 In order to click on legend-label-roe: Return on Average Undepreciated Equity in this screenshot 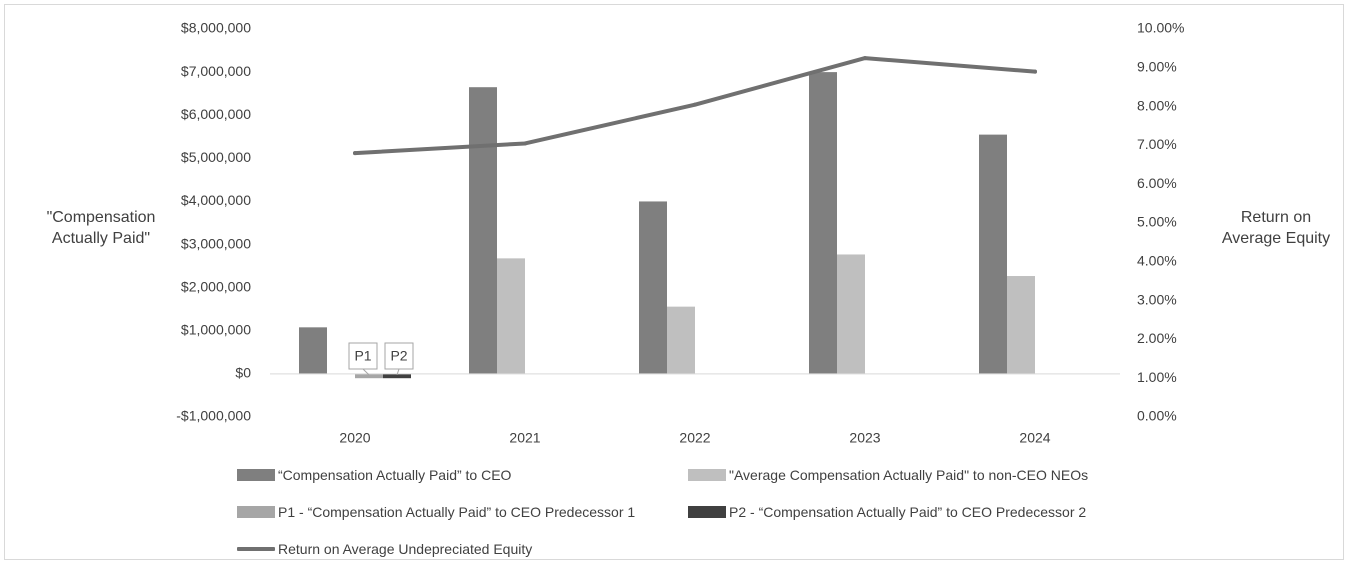, I will do `click(405, 549)`.